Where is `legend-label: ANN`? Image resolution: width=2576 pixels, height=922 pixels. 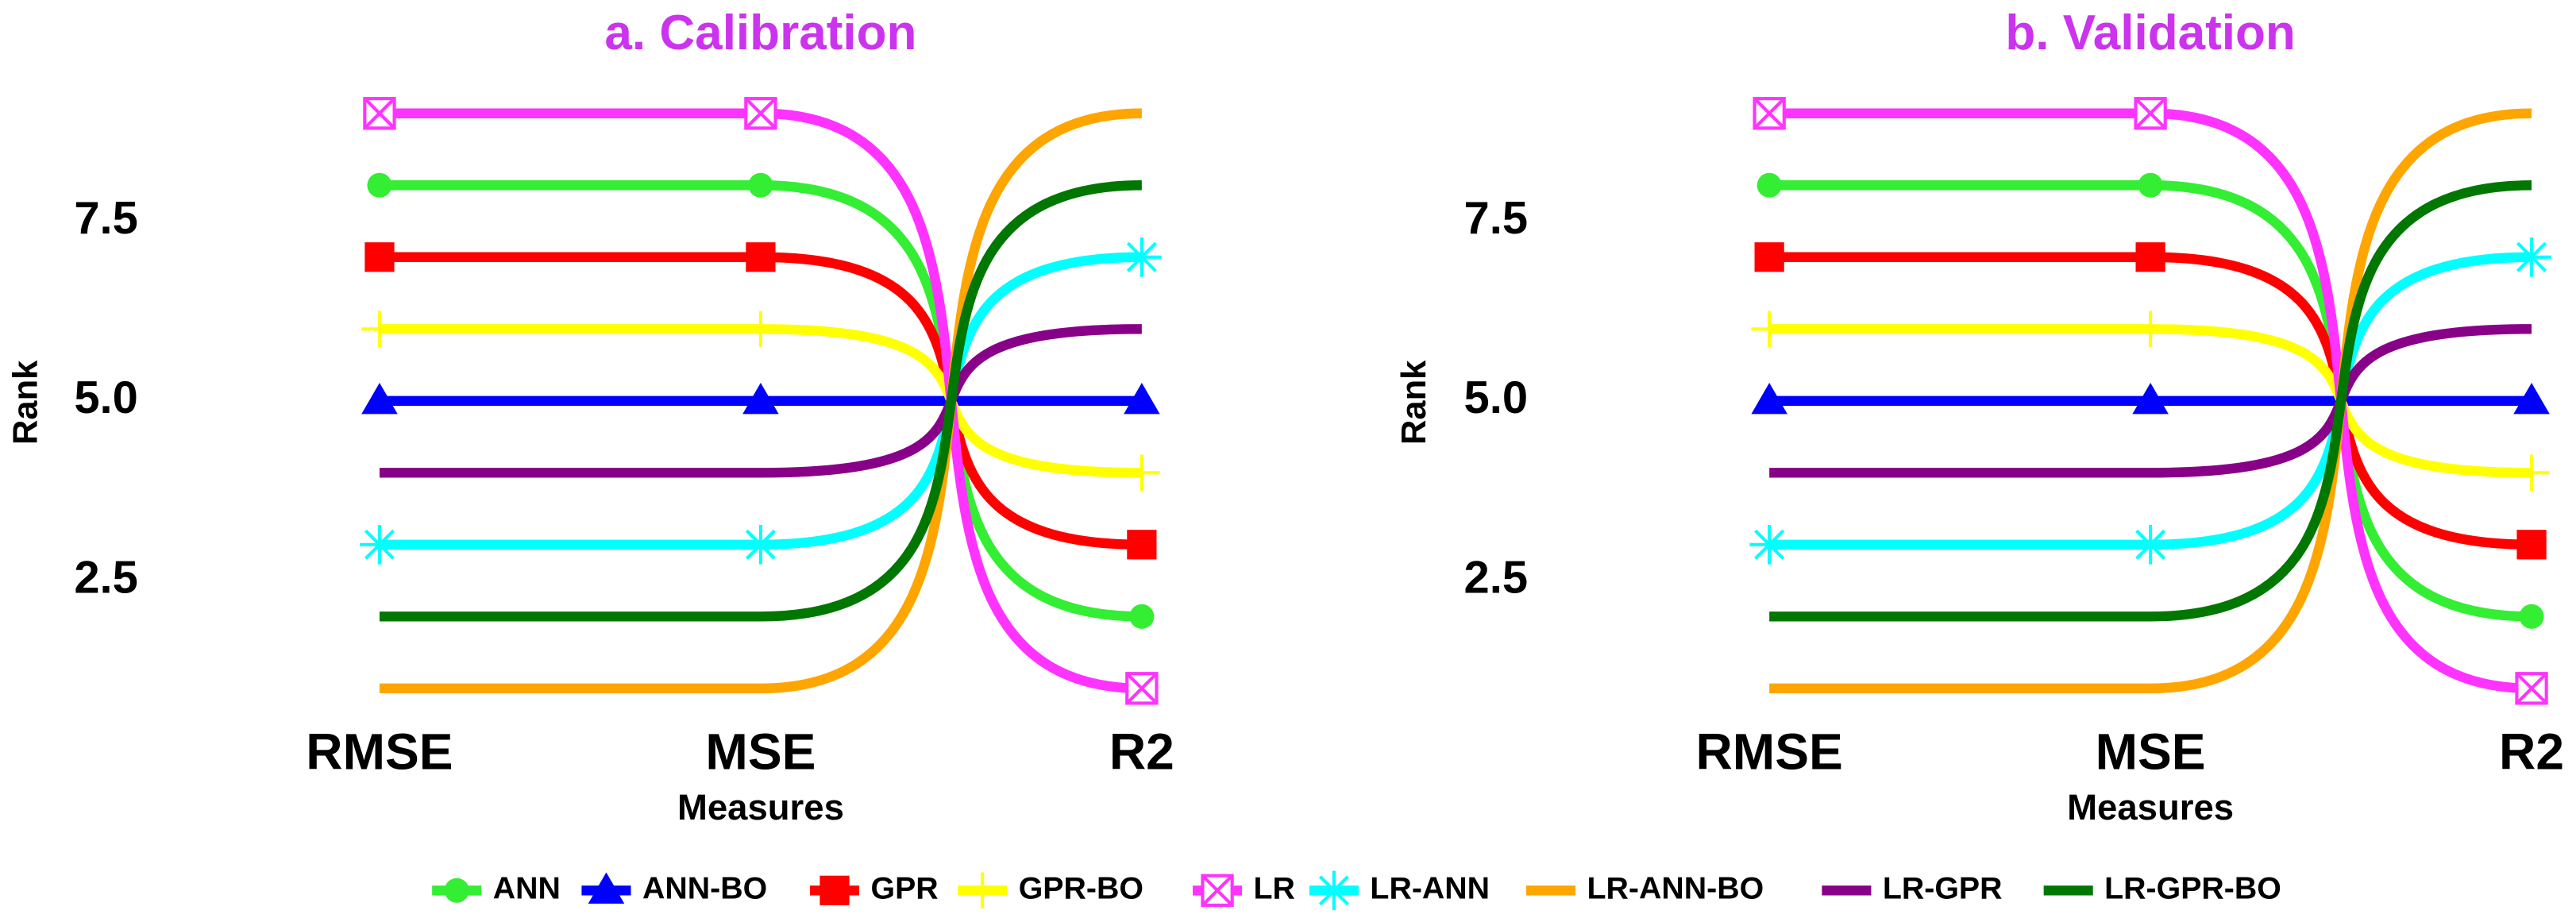 legend-label: ANN is located at coordinates (527, 888).